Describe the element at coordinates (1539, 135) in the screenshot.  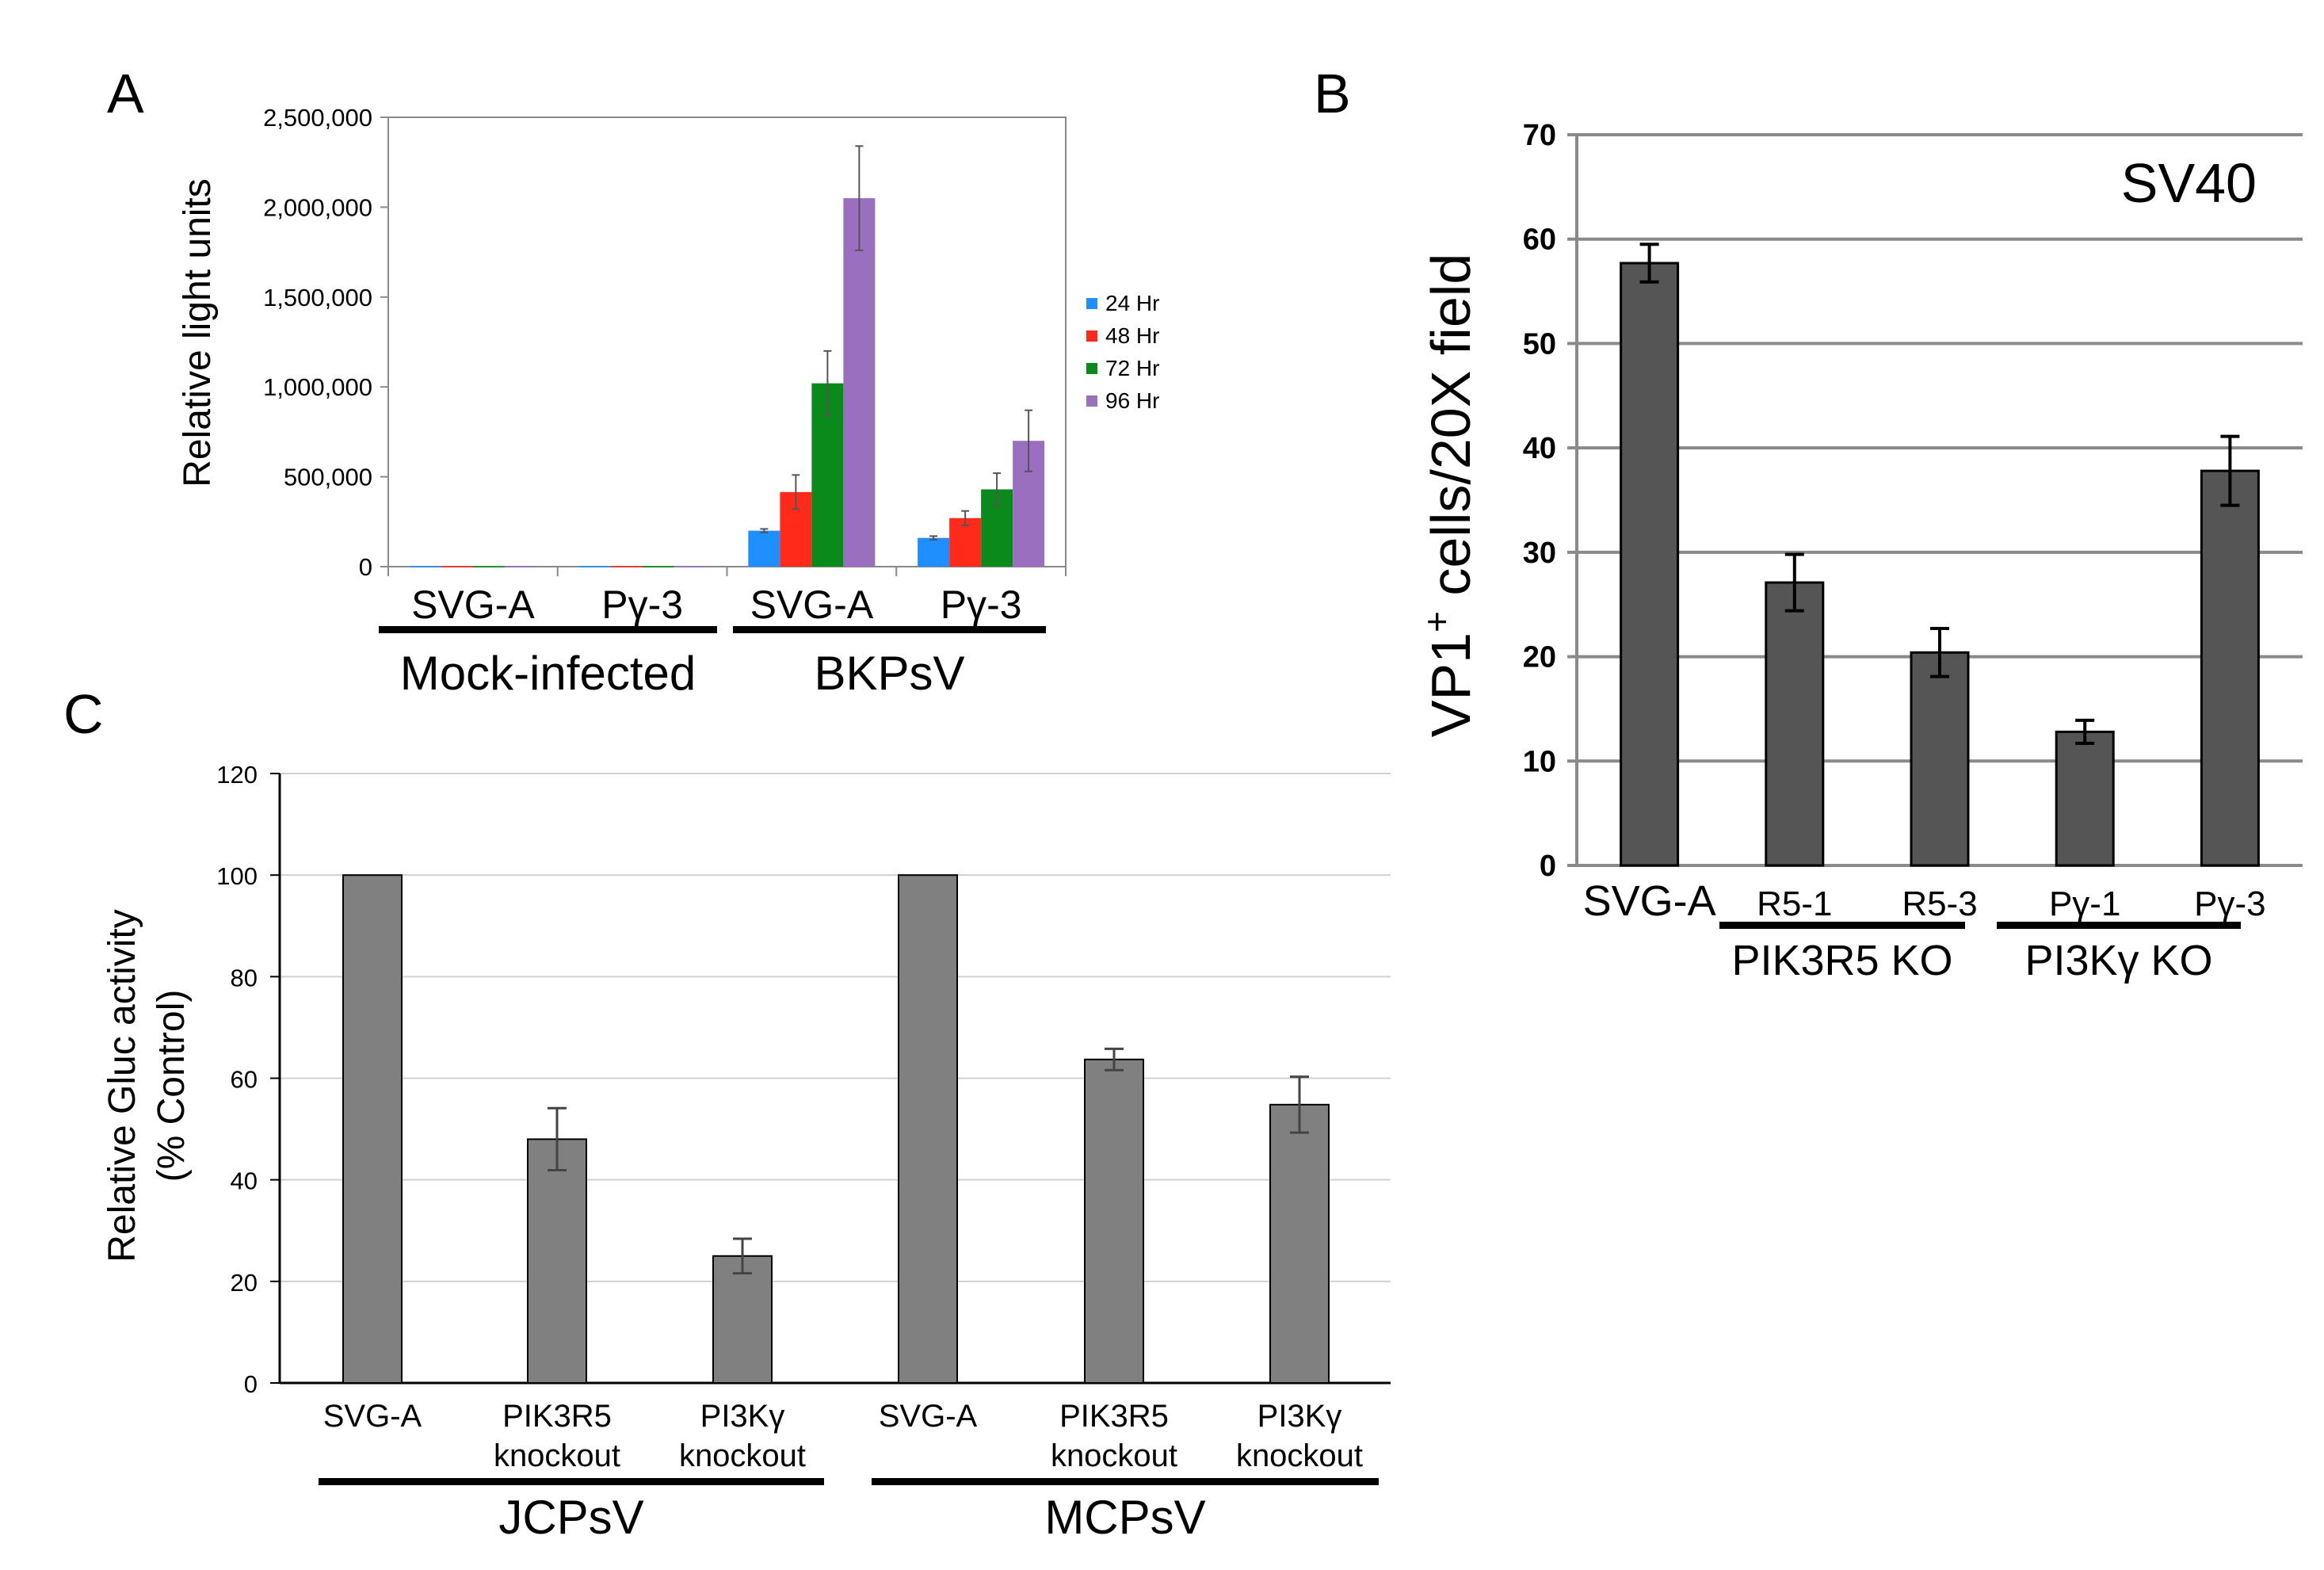
I see `y-tick-label: 70` at that location.